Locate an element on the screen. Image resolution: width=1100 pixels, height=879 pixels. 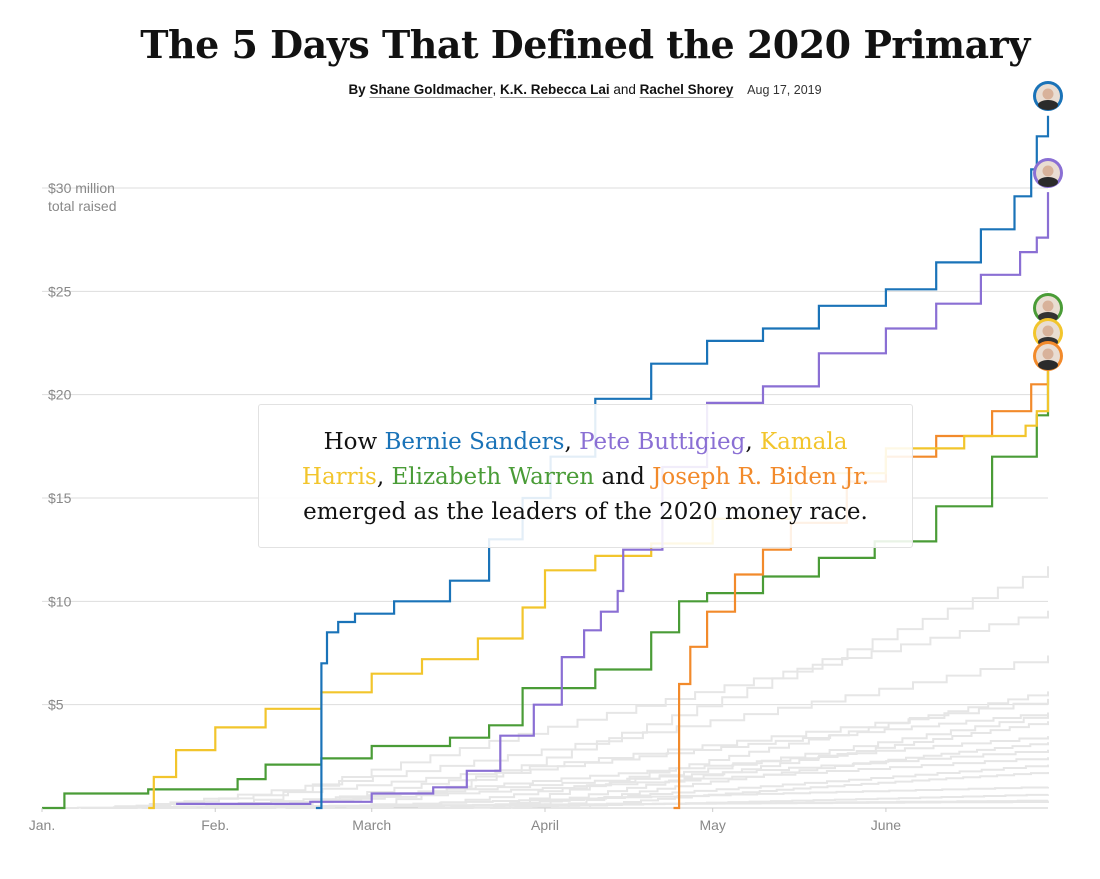
callout-name-sanders: Bernie Sanders is located at coordinates (474, 442).